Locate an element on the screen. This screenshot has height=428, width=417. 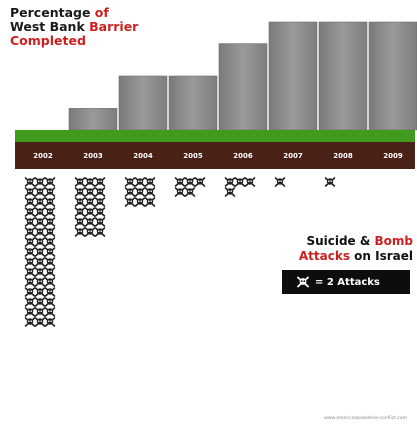
legend-key-label: = 2 Attacks is located at coordinates (347, 282).